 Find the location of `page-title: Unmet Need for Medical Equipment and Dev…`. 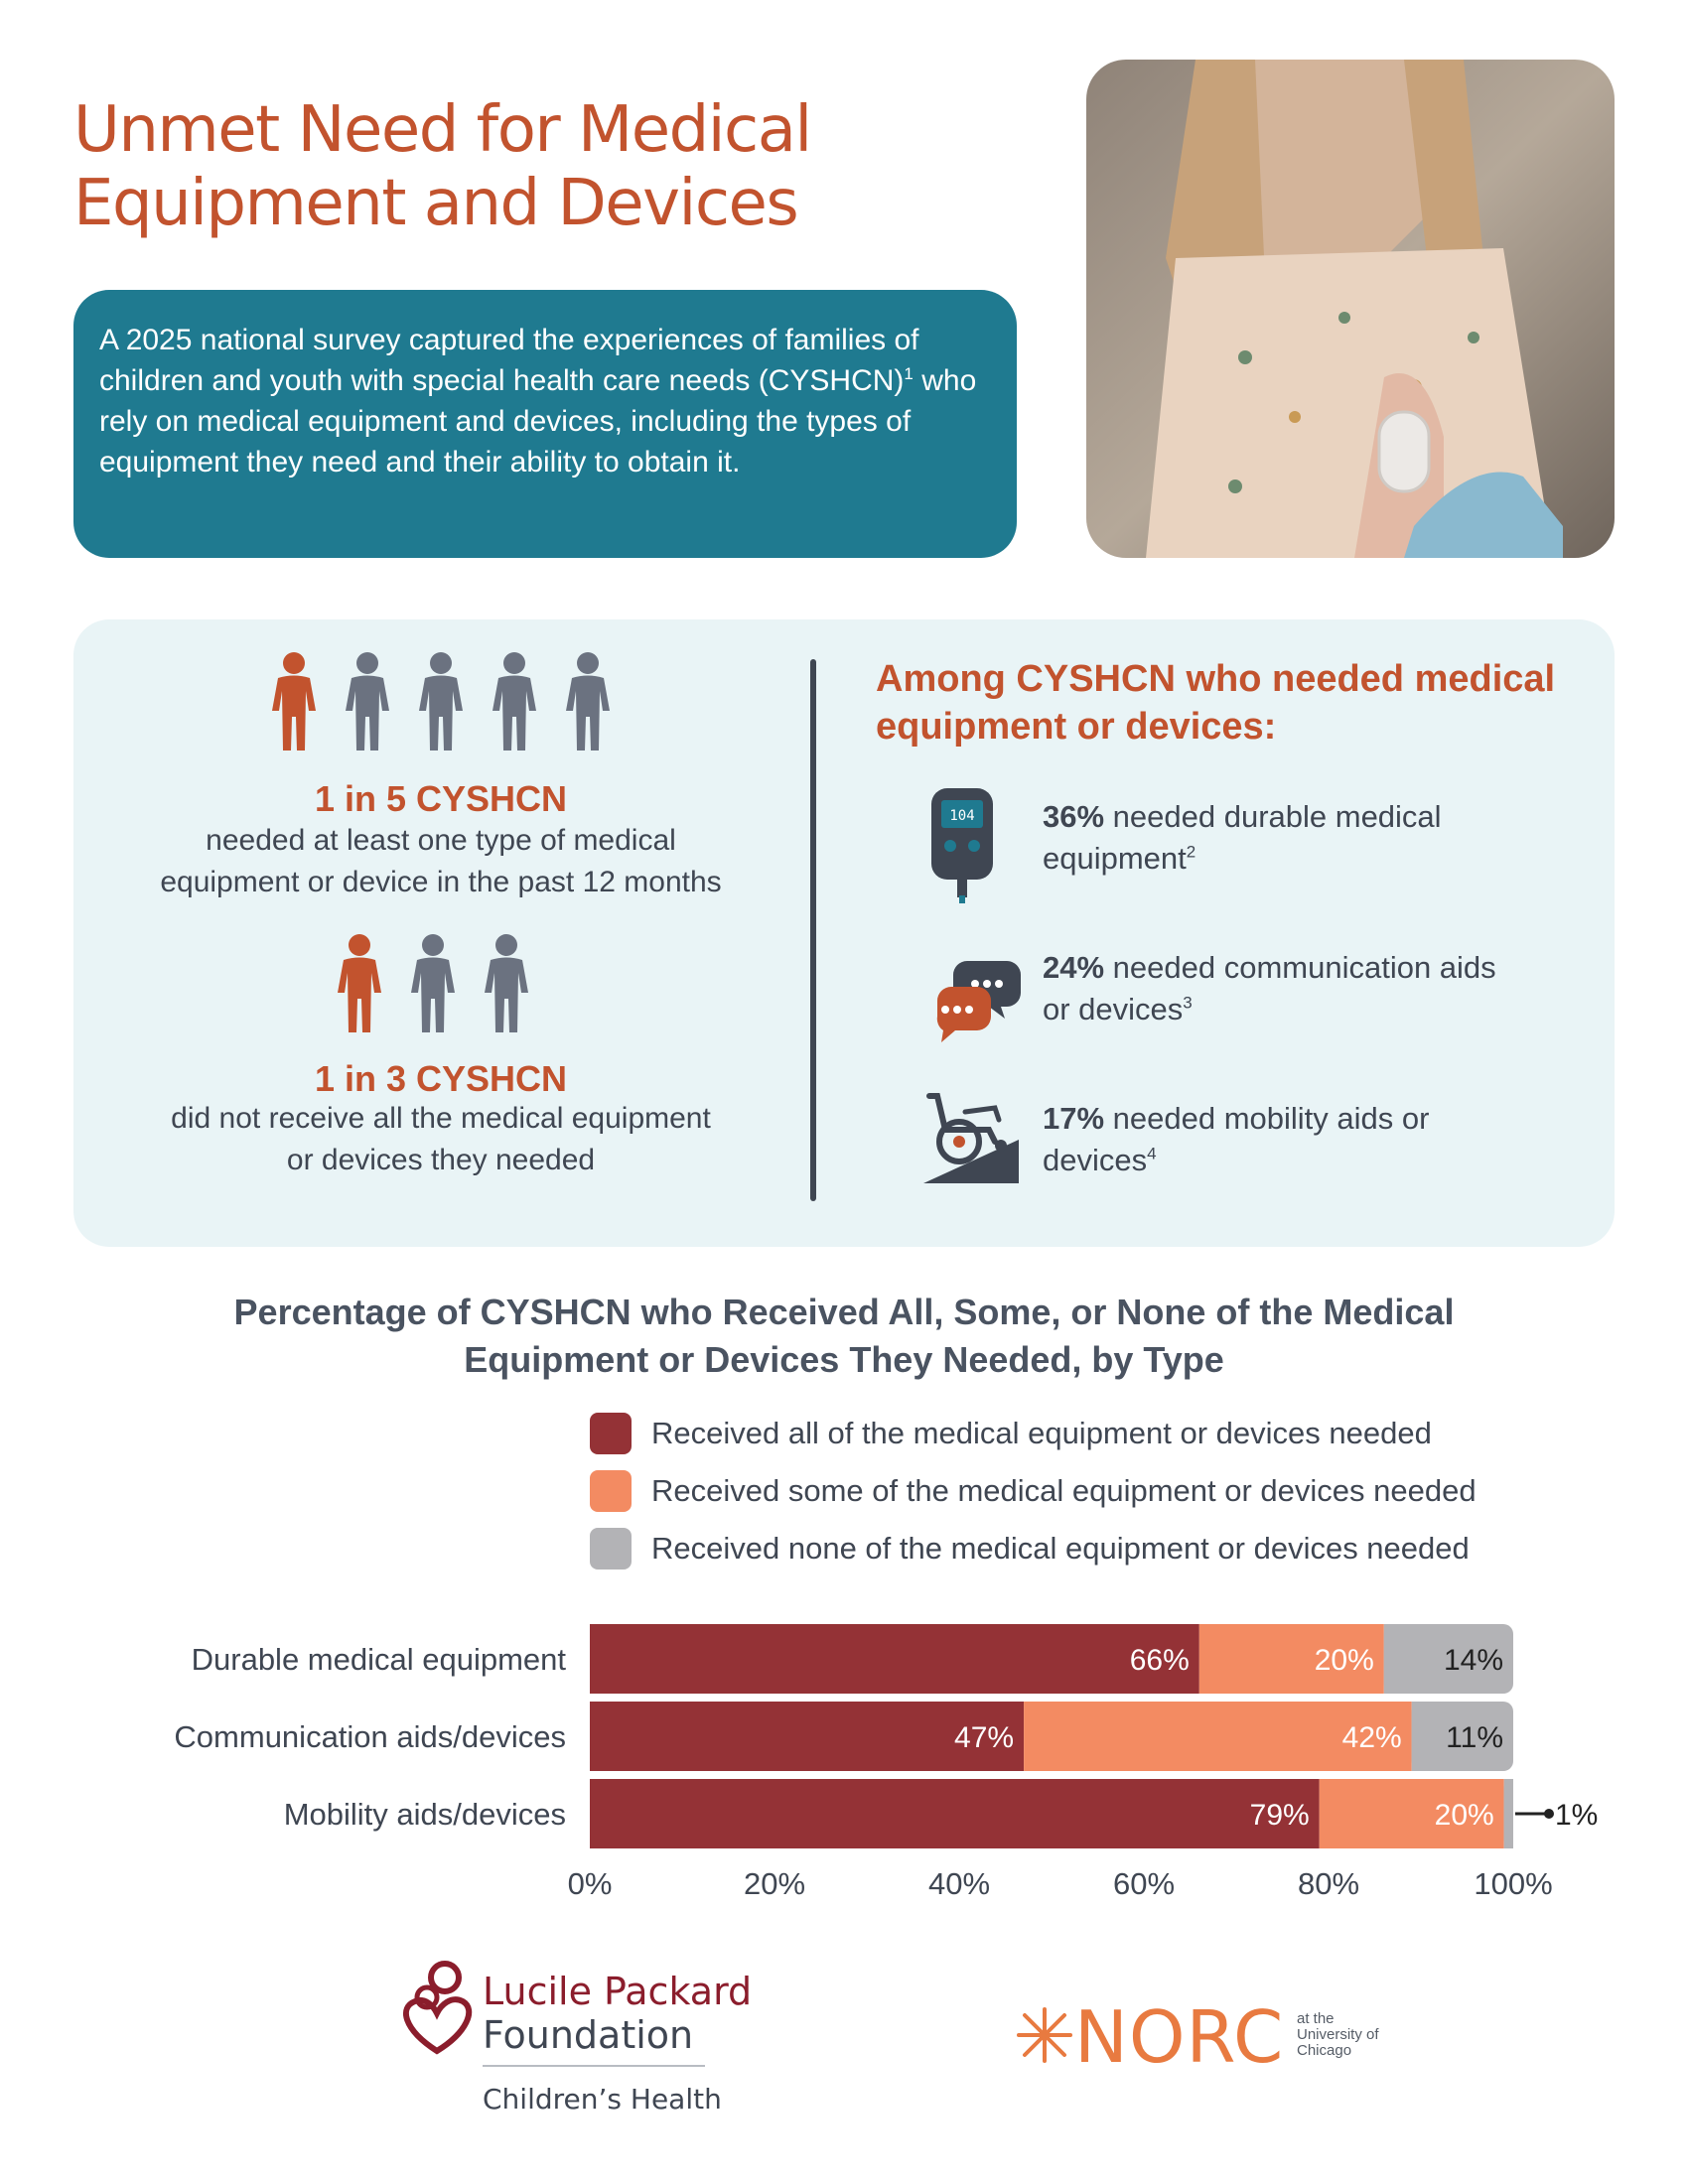

page-title: Unmet Need for Medical Equipment and Dev… is located at coordinates (442, 166).